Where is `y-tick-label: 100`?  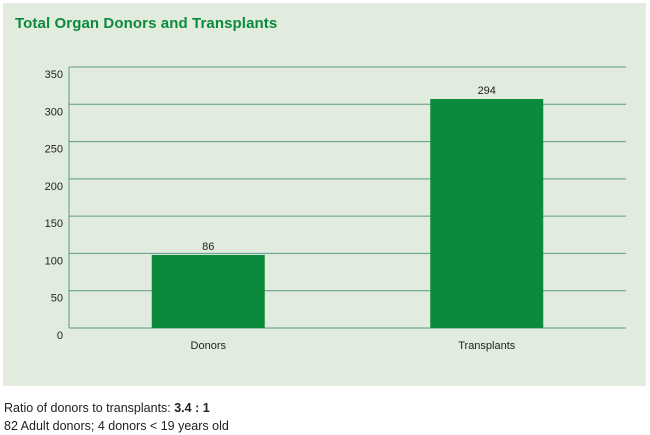 y-tick-label: 100 is located at coordinates (54, 261).